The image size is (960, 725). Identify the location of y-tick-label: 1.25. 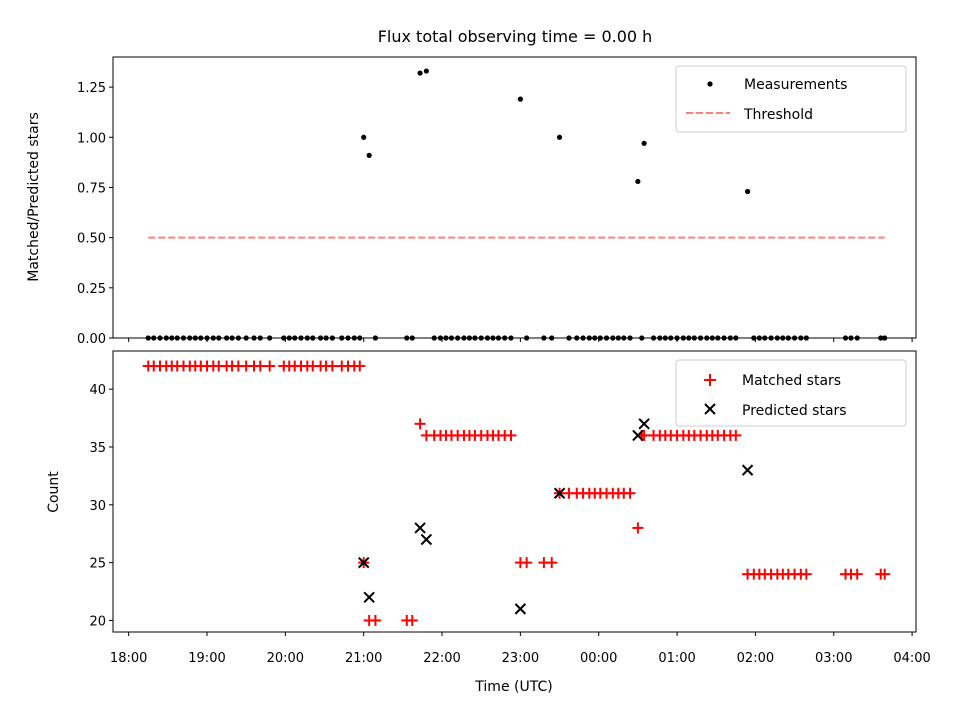
(91, 88).